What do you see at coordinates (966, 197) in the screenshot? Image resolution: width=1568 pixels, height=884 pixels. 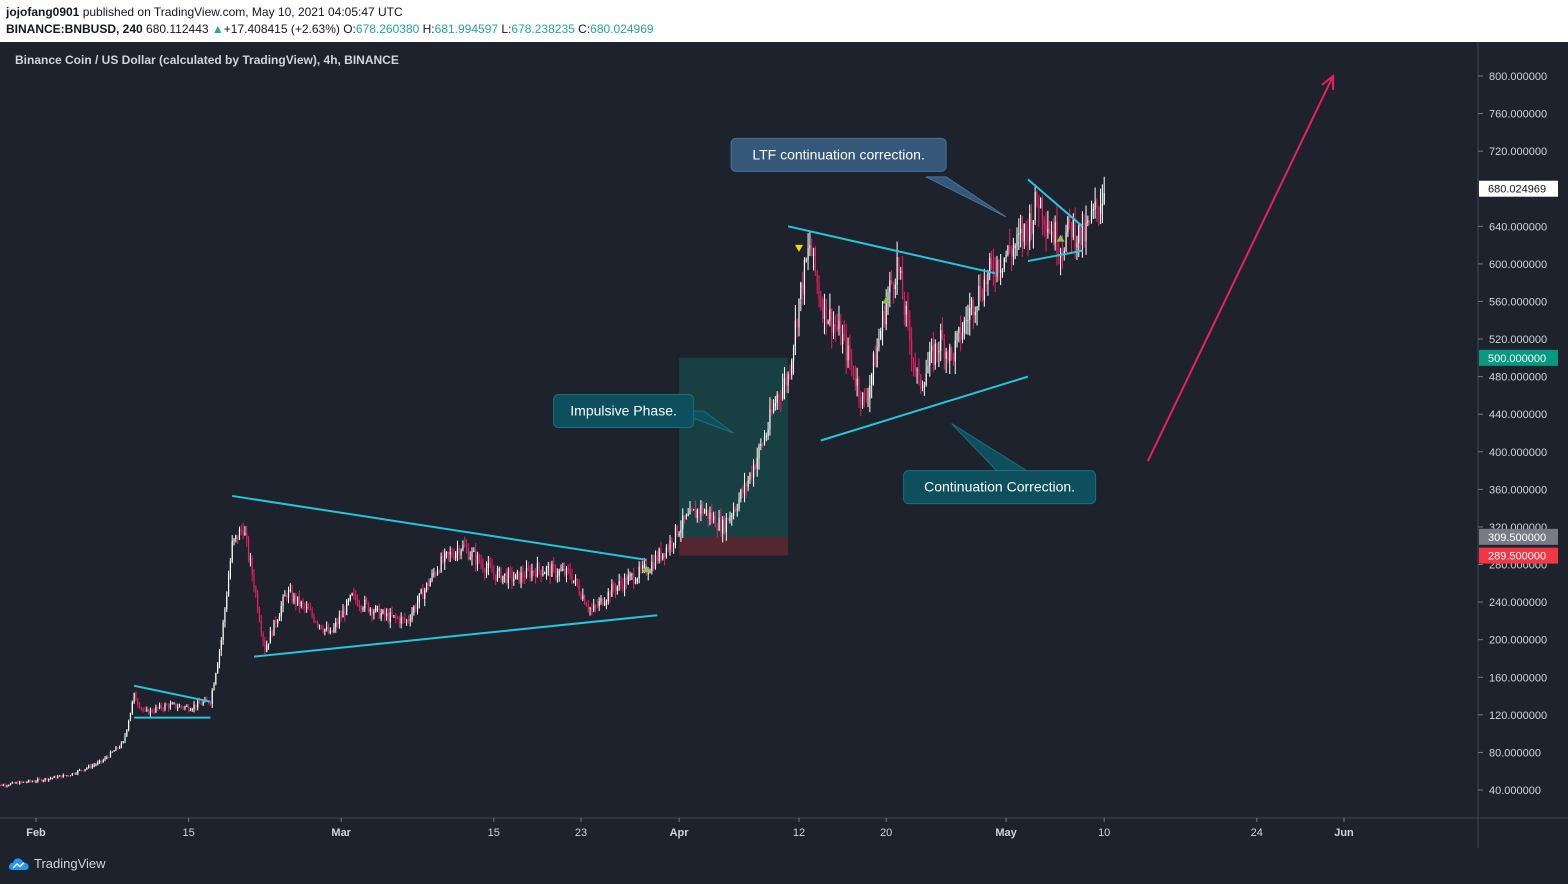 I see `callout-pointer` at bounding box center [966, 197].